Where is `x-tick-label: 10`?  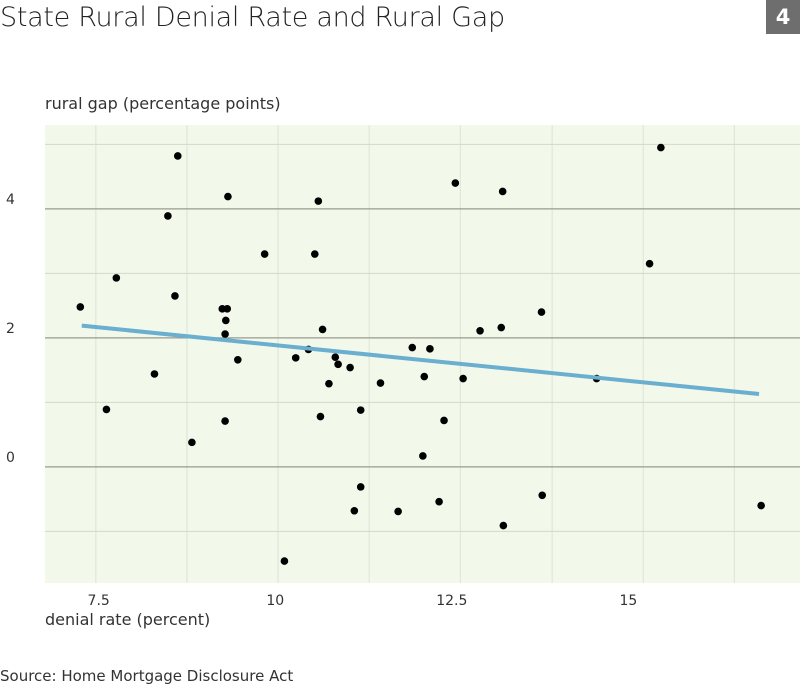 x-tick-label: 10 is located at coordinates (275, 601).